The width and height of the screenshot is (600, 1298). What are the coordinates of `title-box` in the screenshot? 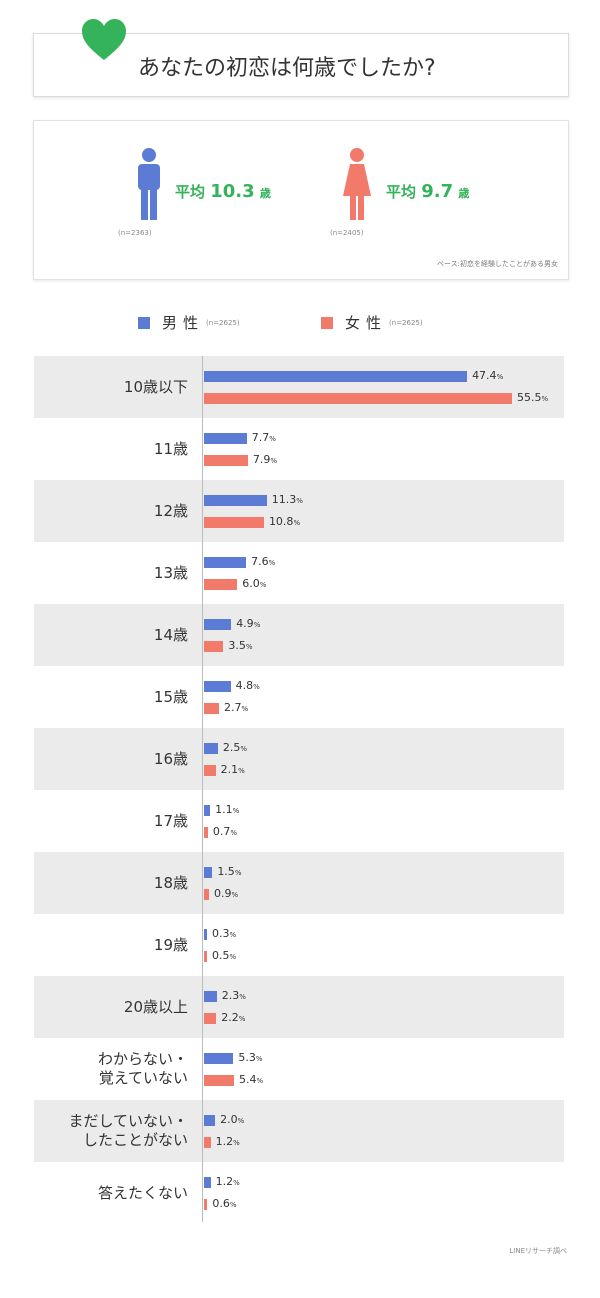 It's located at (301, 65).